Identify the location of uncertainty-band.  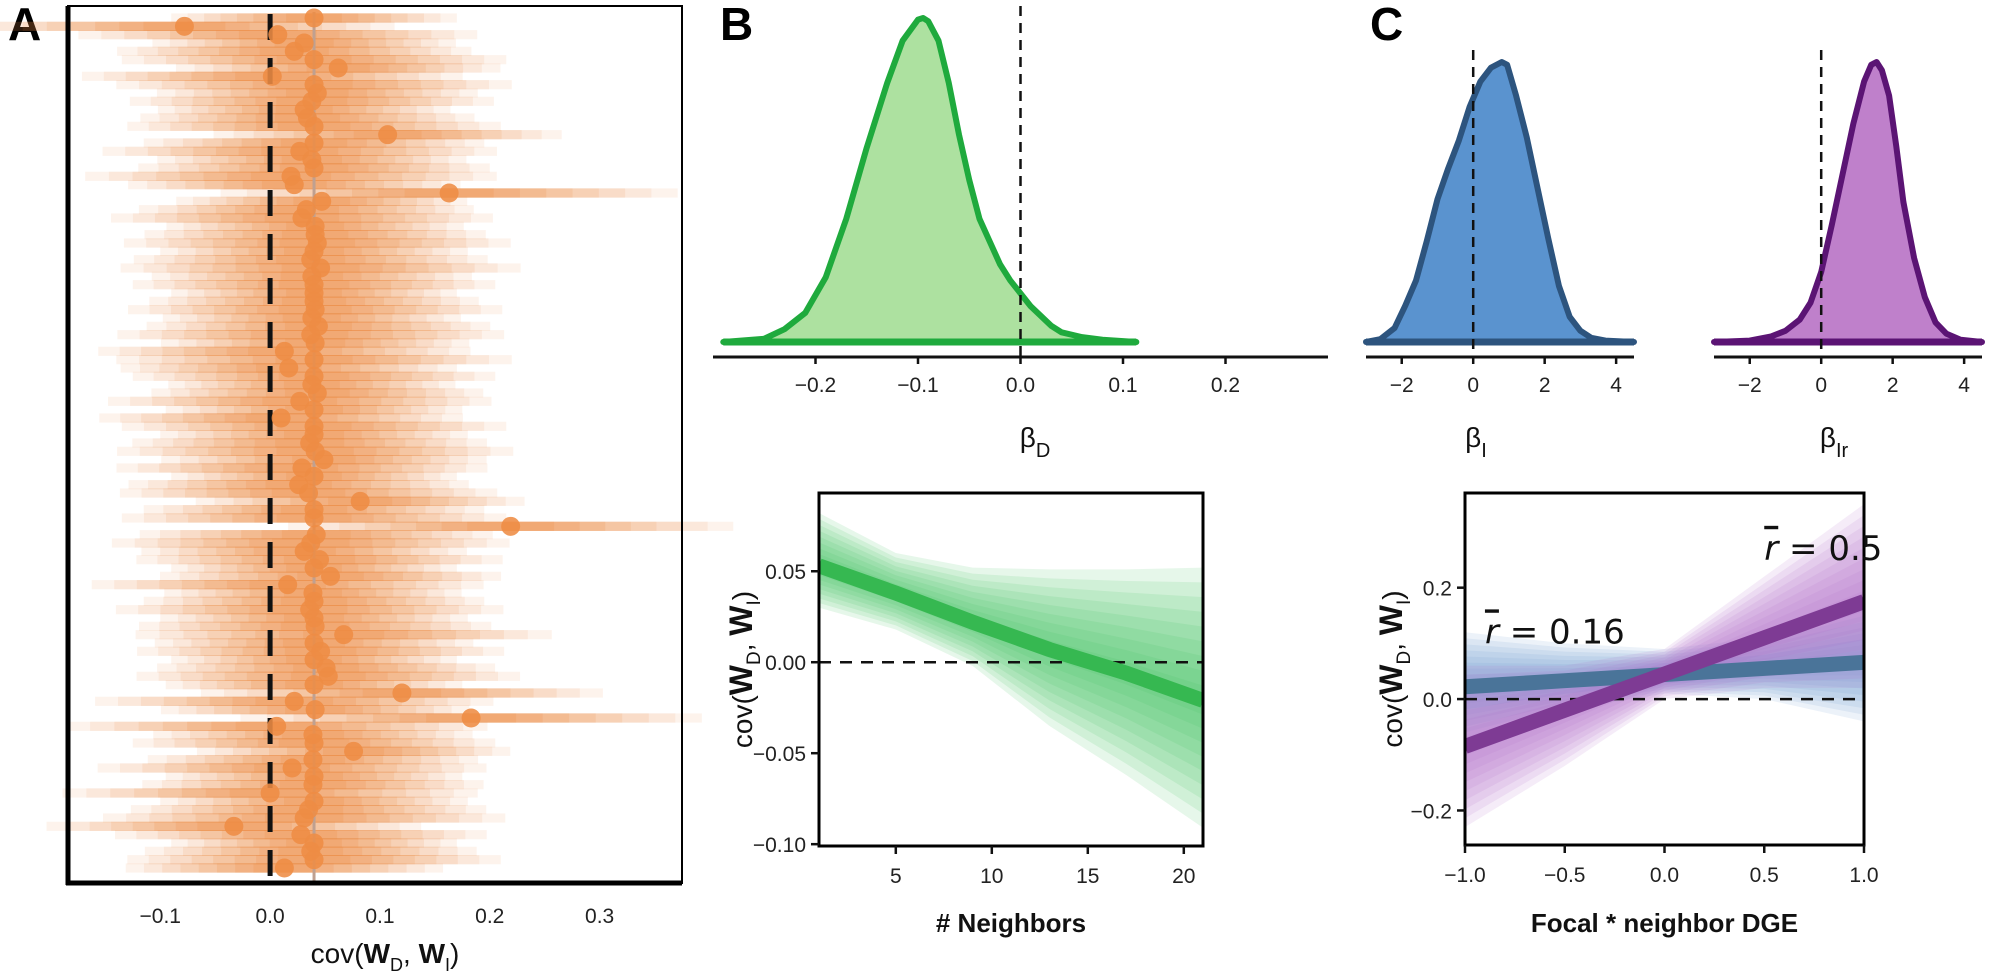
(1664, 666).